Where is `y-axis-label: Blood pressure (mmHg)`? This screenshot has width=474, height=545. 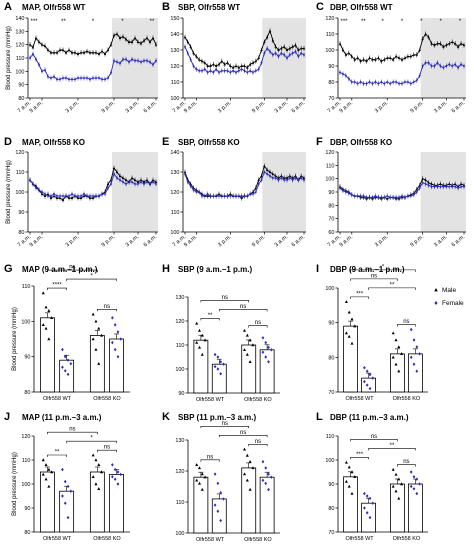
y-axis-label: Blood pressure (mmHg) is located at coordinates (9, 58).